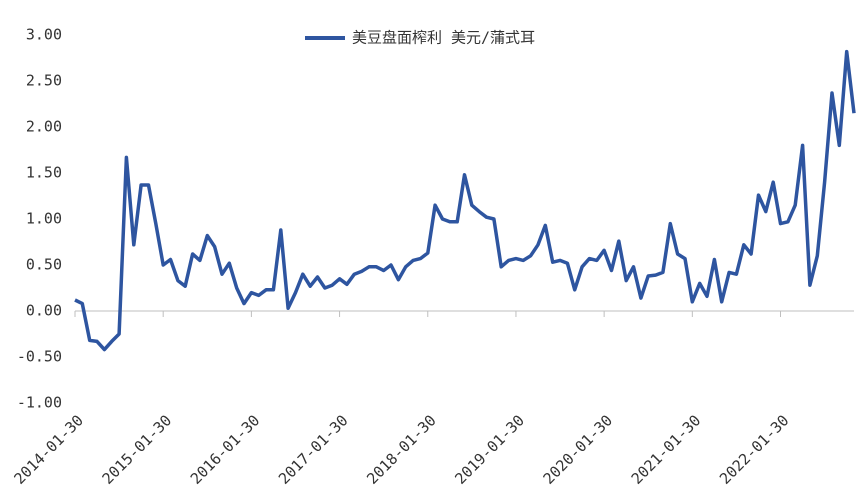 Image resolution: width=865 pixels, height=489 pixels. I want to click on x-tick-label: 2018-01-30, so click(401, 449).